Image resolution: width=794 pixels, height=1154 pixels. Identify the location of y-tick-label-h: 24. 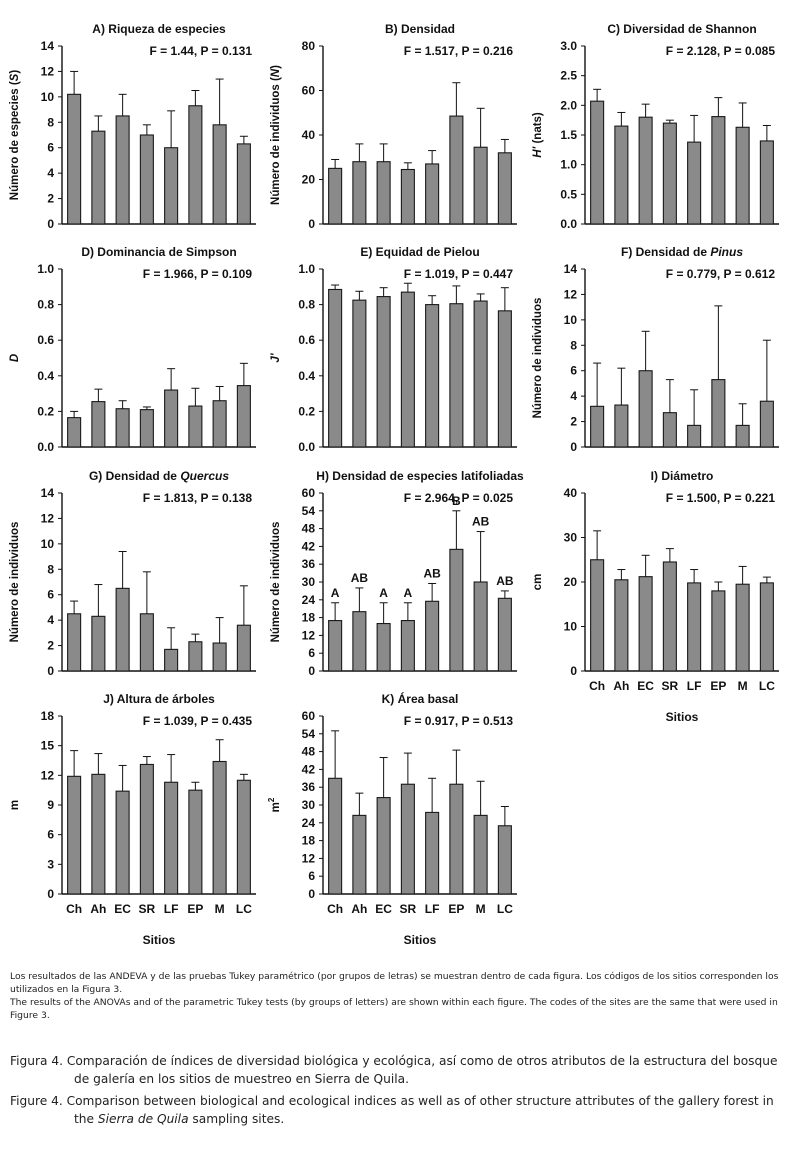
(309, 600).